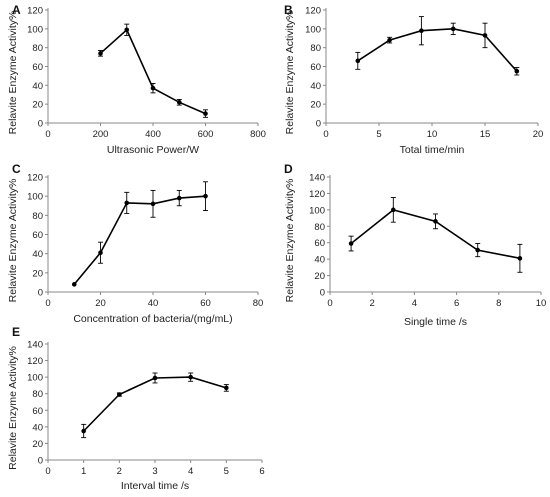  What do you see at coordinates (485, 134) in the screenshot?
I see `x-tick-label: 15` at bounding box center [485, 134].